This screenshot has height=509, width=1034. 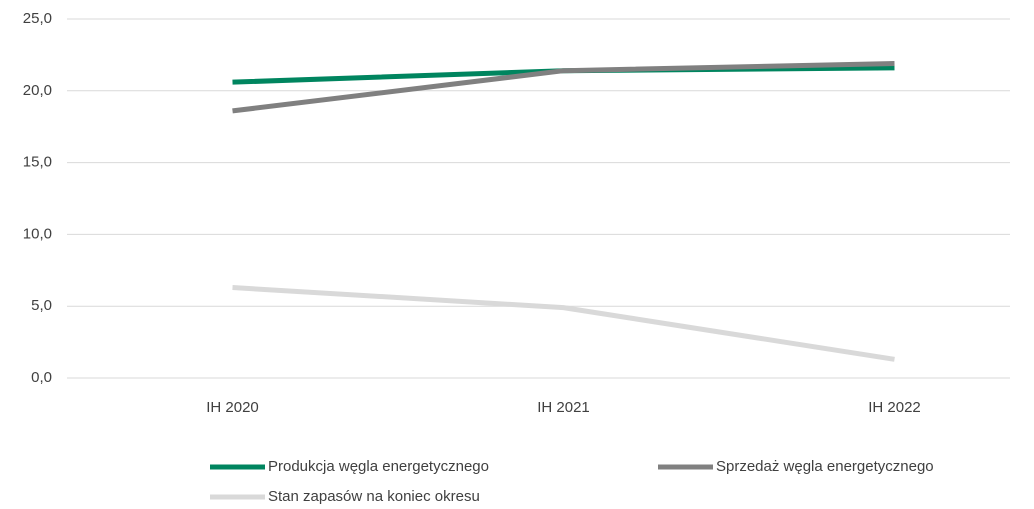 What do you see at coordinates (37, 18) in the screenshot?
I see `y-tick-label: 25,0` at bounding box center [37, 18].